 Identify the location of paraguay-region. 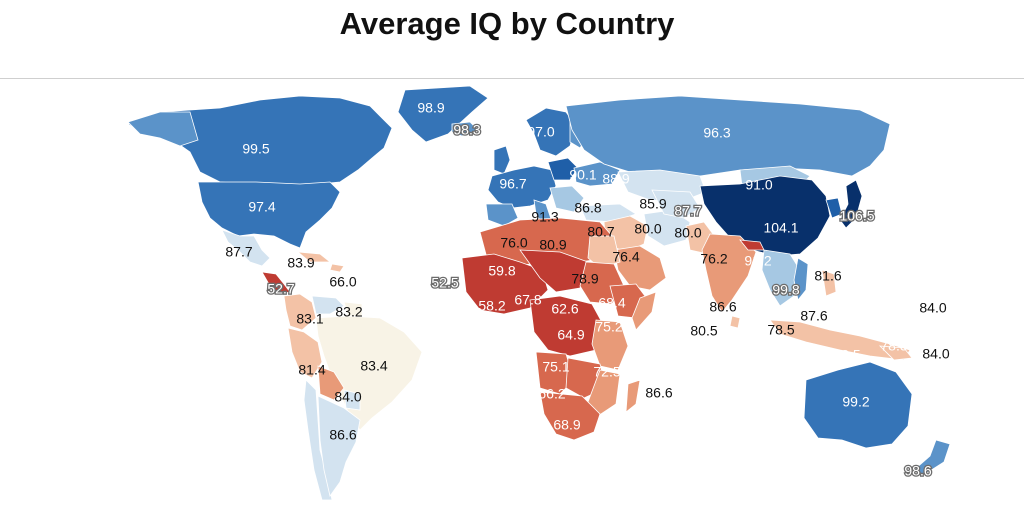
(352, 400).